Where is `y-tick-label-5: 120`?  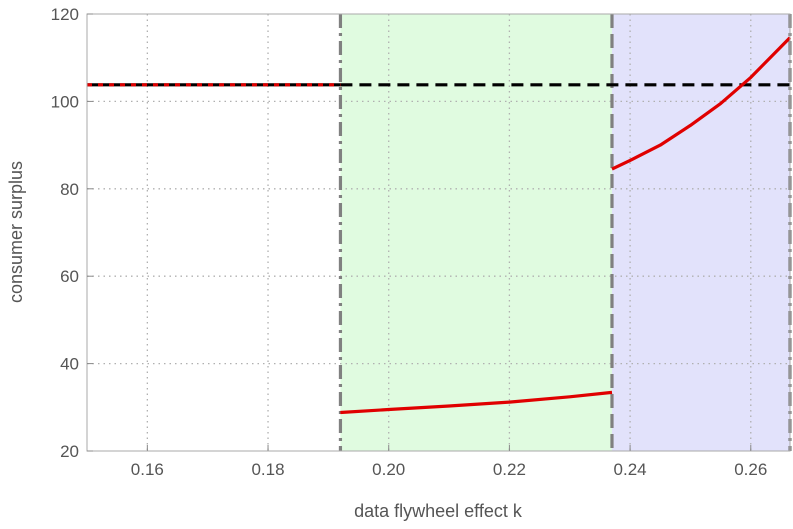 y-tick-label-5: 120 is located at coordinates (65, 14).